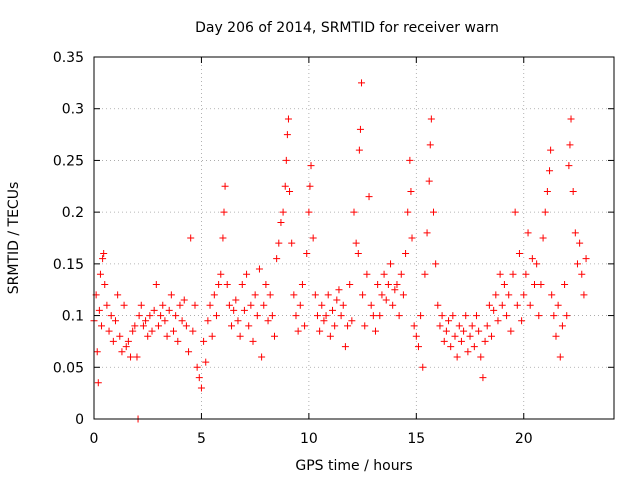 This screenshot has width=640, height=480. I want to click on y-tick-label: 0.15, so click(68, 265).